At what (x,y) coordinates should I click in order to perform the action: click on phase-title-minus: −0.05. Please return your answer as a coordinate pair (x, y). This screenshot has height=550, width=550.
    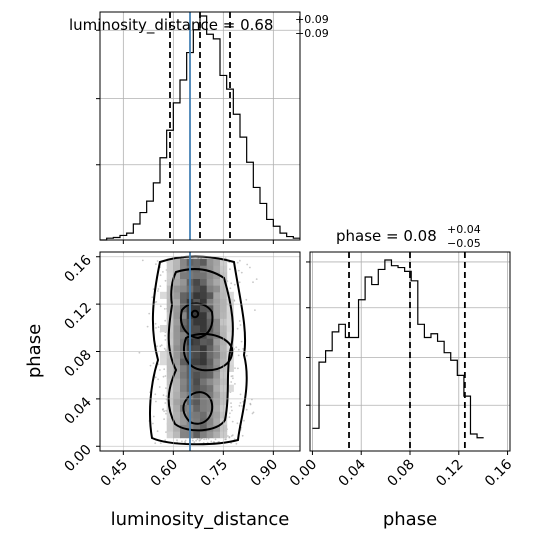
    Looking at the image, I should click on (464, 243).